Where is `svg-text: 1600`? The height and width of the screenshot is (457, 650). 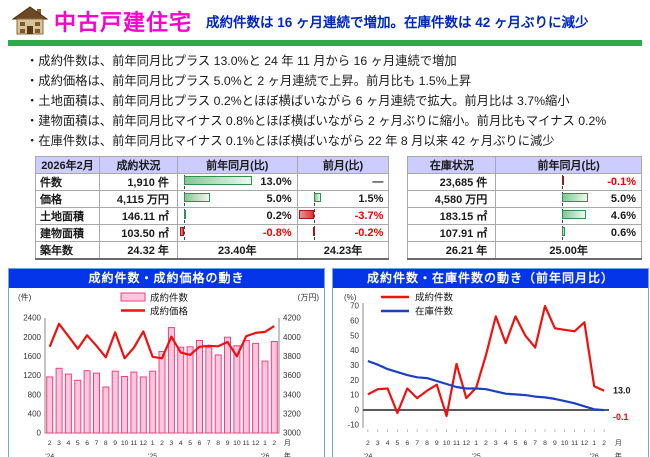
svg-text: 1600 is located at coordinates (32, 356).